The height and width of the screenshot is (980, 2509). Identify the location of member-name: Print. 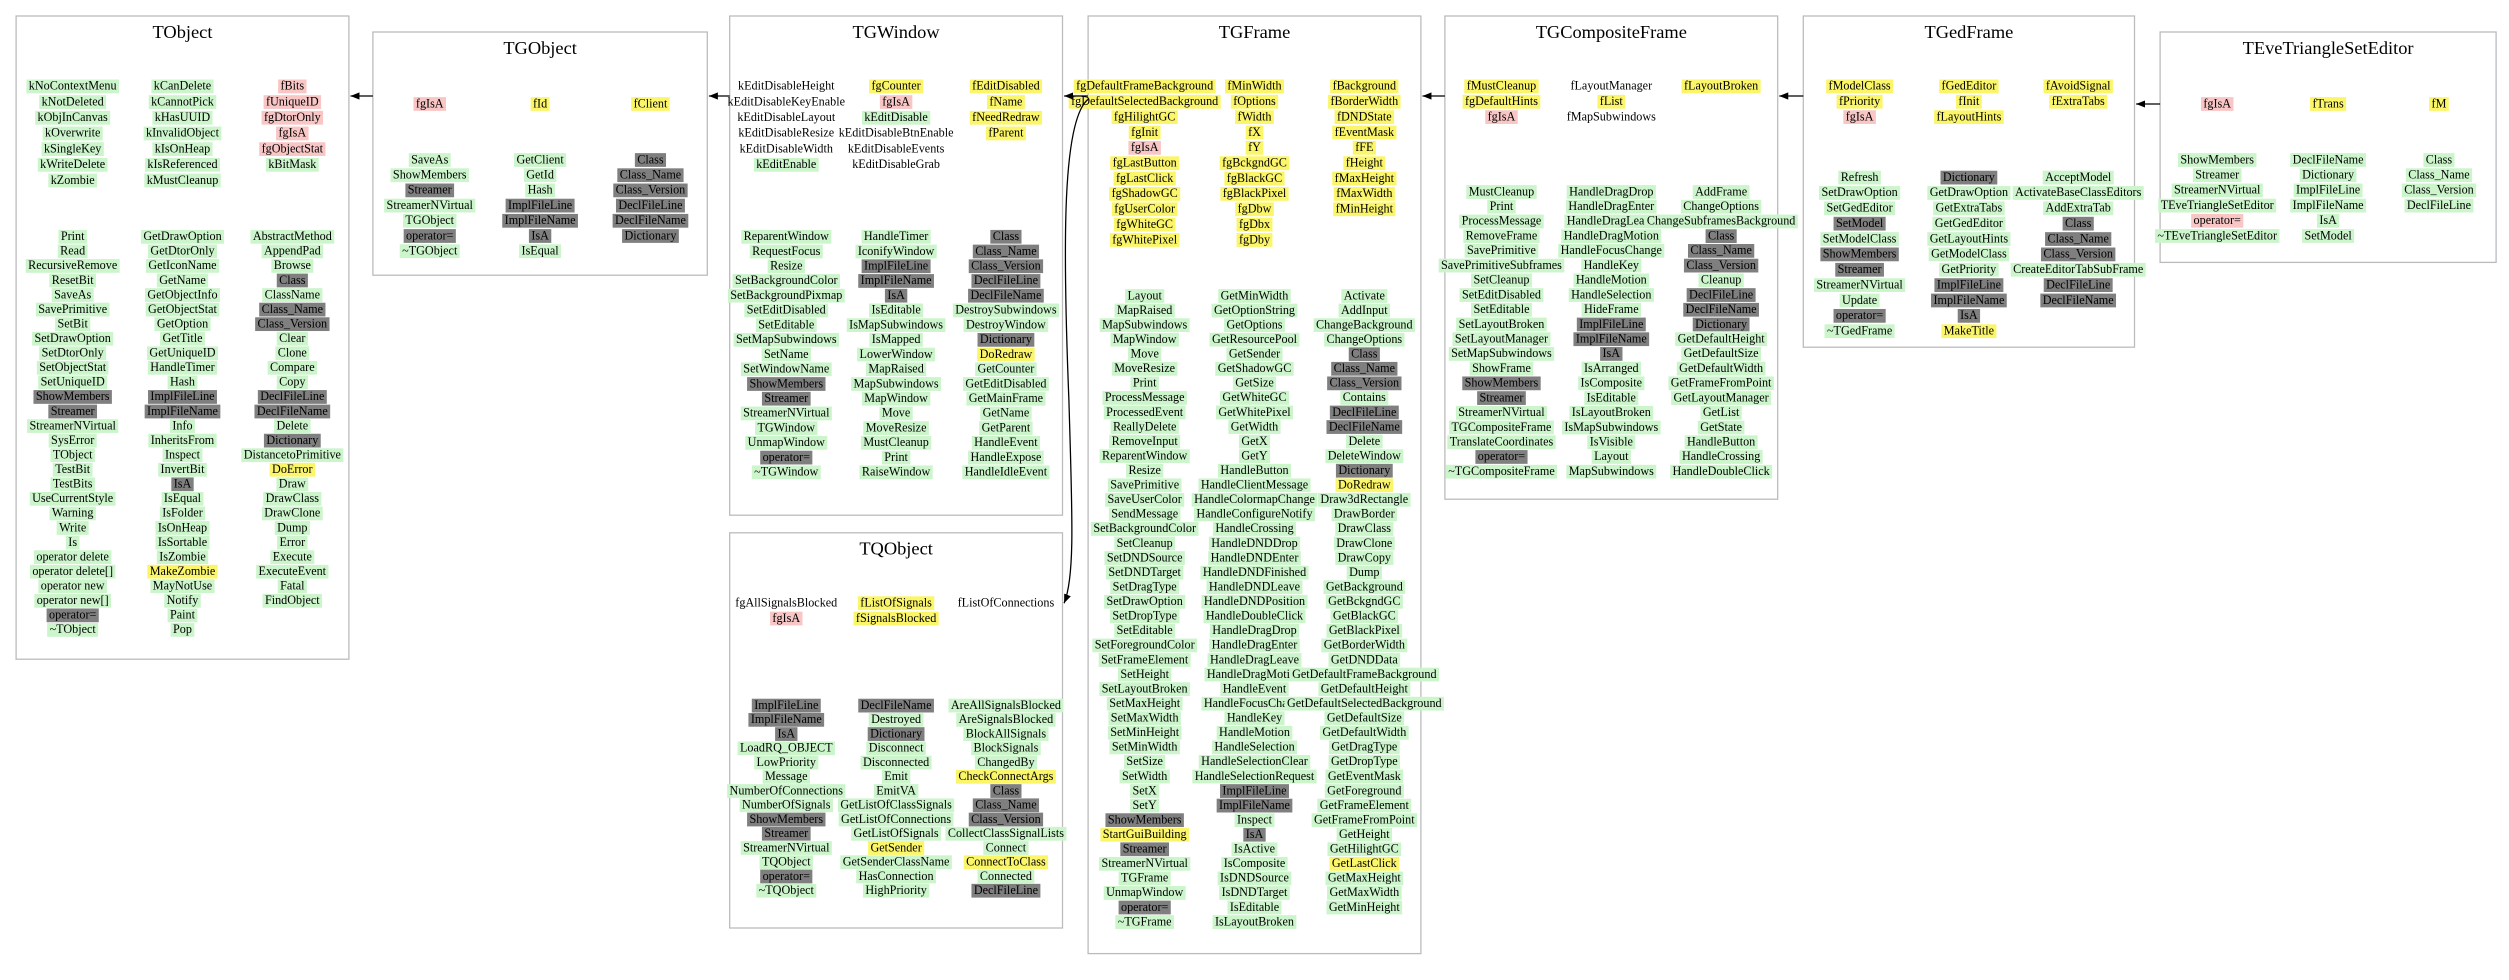
(73, 236).